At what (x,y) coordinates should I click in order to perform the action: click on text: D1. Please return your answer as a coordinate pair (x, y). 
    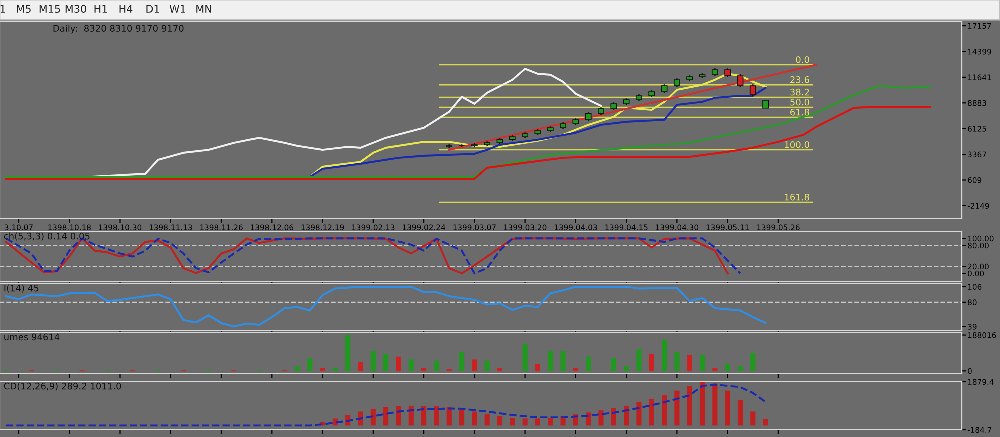
    Looking at the image, I should click on (153, 9).